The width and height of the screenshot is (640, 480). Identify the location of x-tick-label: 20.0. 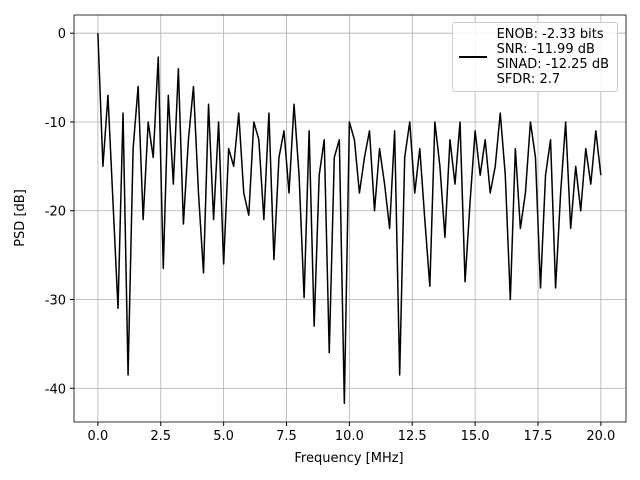
(600, 436).